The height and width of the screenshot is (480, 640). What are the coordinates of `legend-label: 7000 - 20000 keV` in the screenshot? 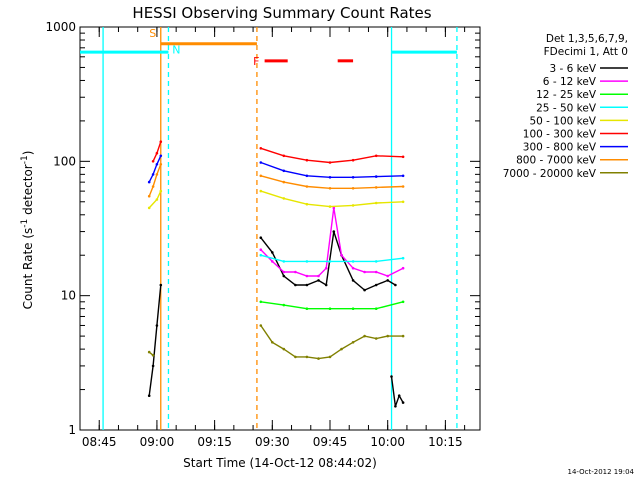 It's located at (550, 174).